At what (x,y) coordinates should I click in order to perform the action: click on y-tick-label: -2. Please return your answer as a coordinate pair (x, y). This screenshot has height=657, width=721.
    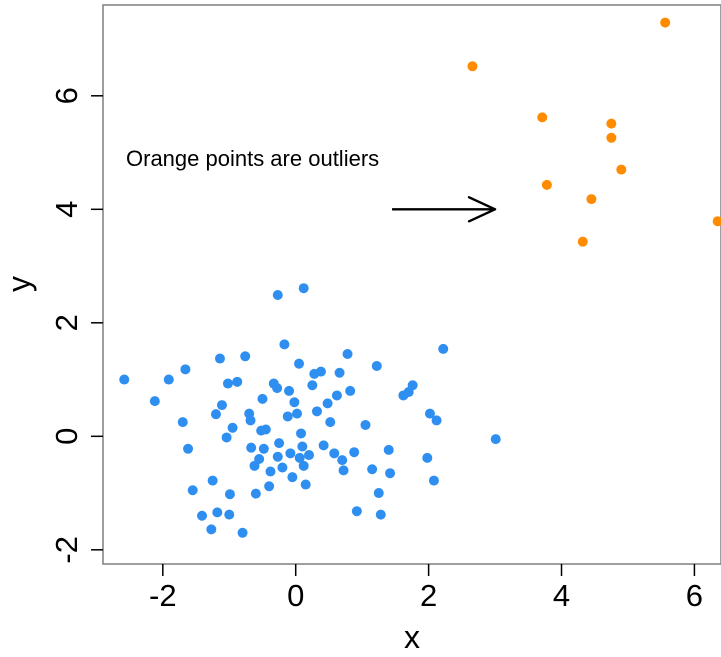
    Looking at the image, I should click on (66, 550).